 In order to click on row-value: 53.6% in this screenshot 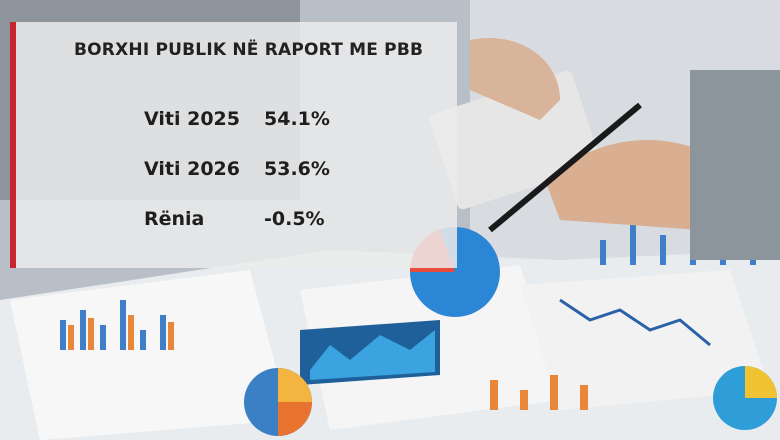, I will do `click(297, 169)`.